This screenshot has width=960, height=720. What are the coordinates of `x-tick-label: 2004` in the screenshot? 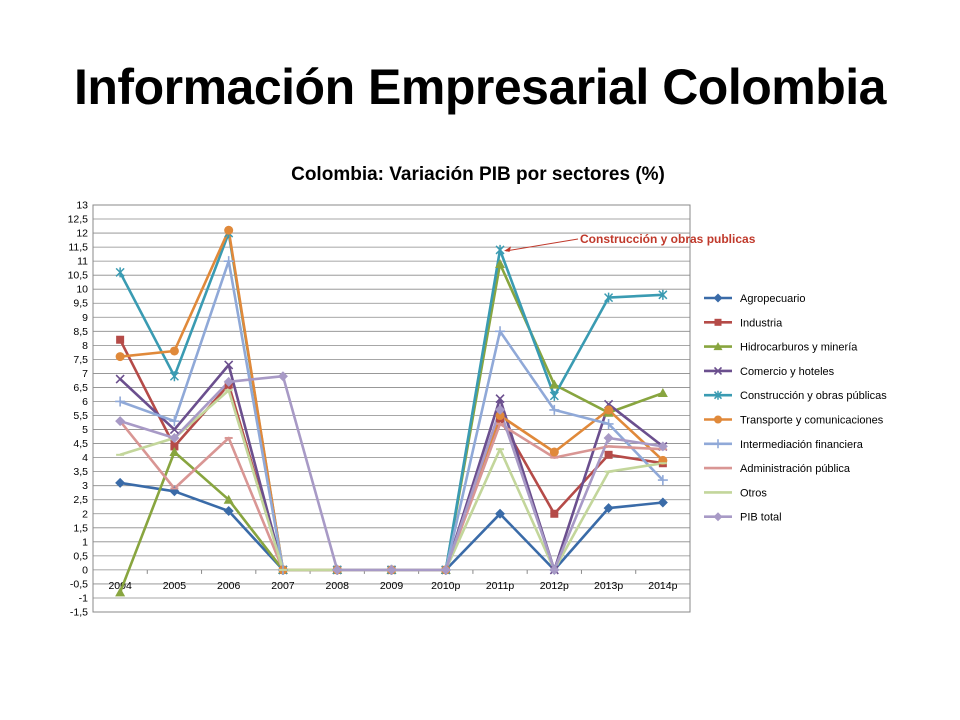 It's located at (120, 586).